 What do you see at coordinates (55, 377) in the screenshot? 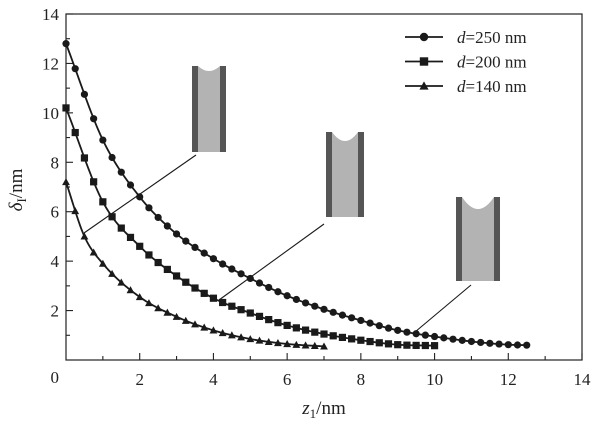
I see `origin-label: 0` at bounding box center [55, 377].